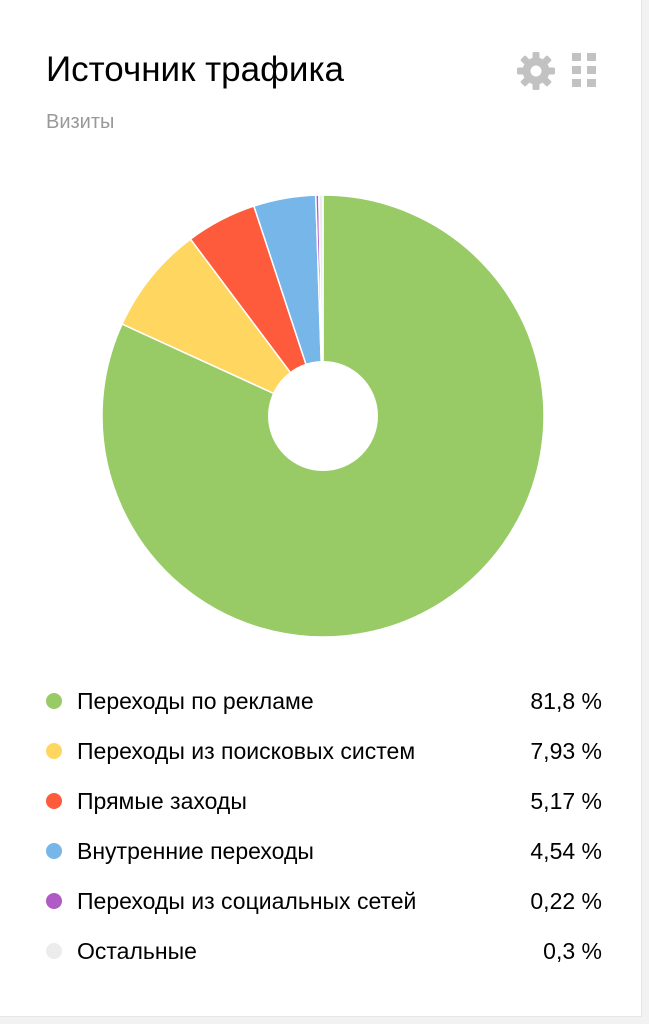 The height and width of the screenshot is (1024, 649). What do you see at coordinates (80, 122) in the screenshot?
I see `widget-subtitle: Визиты` at bounding box center [80, 122].